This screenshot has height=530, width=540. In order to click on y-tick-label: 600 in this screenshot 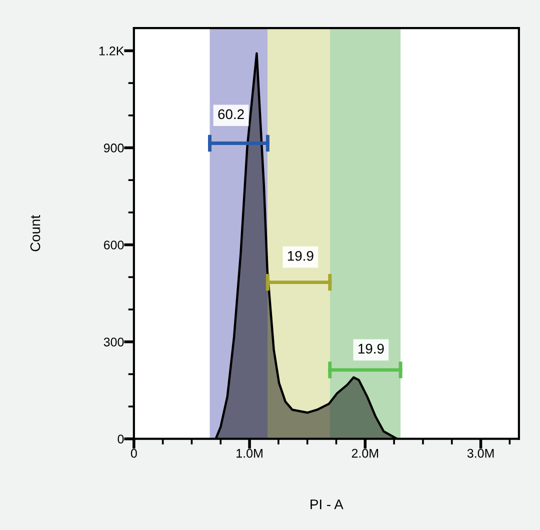, I will do `click(114, 245)`.